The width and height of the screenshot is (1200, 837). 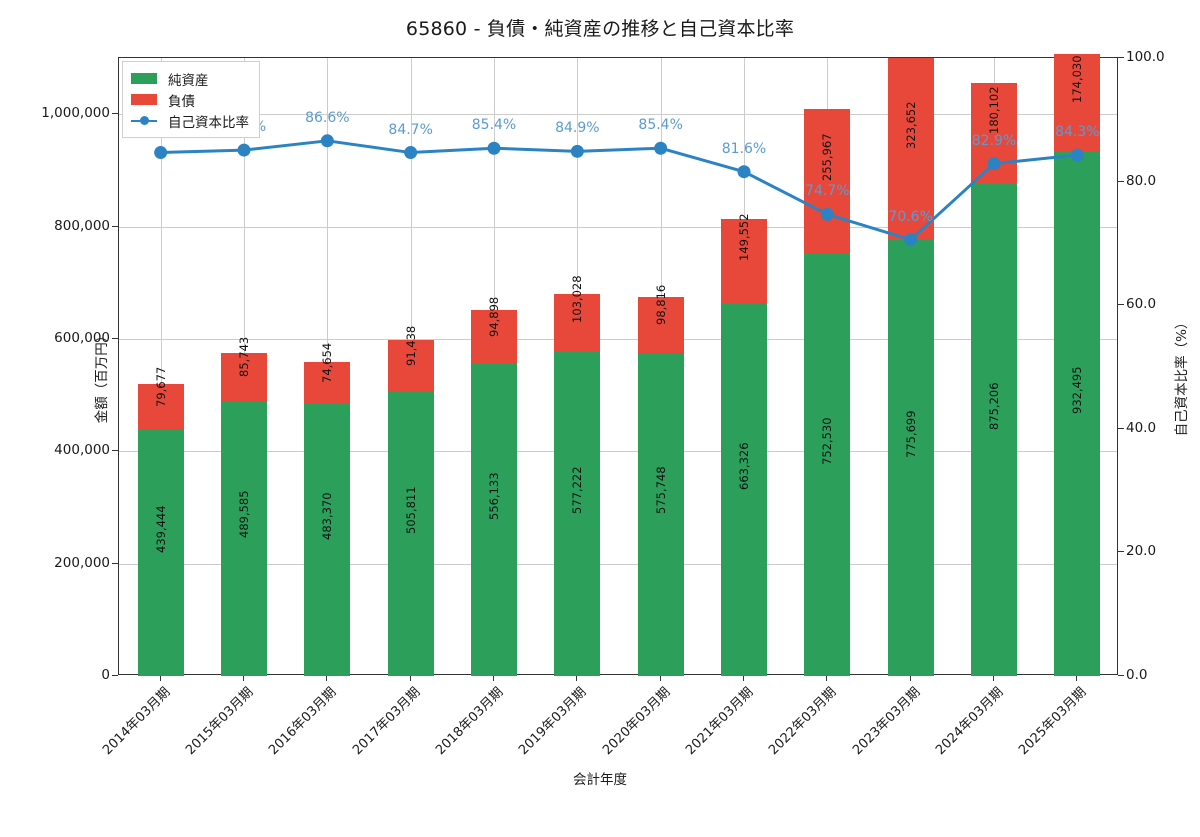 What do you see at coordinates (994, 430) in the screenshot?
I see `bar-segment-equity: 875,206` at bounding box center [994, 430].